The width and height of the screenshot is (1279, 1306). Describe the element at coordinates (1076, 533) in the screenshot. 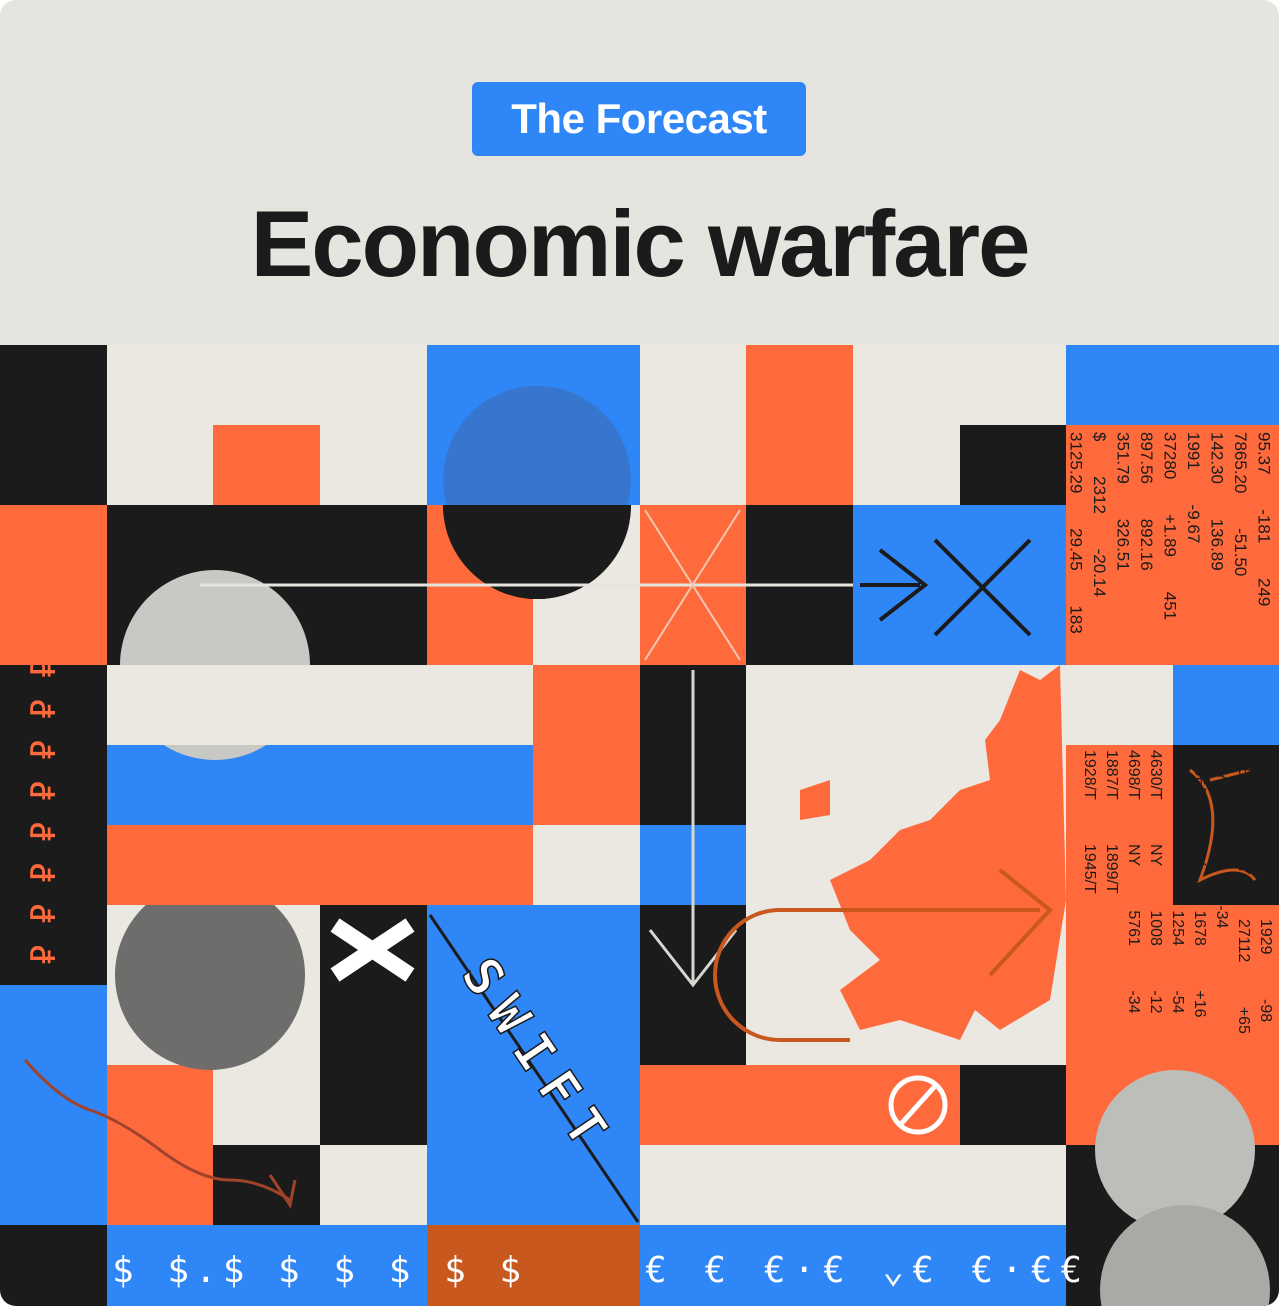

I see `table-column: 3125.29 29.45 183` at that location.